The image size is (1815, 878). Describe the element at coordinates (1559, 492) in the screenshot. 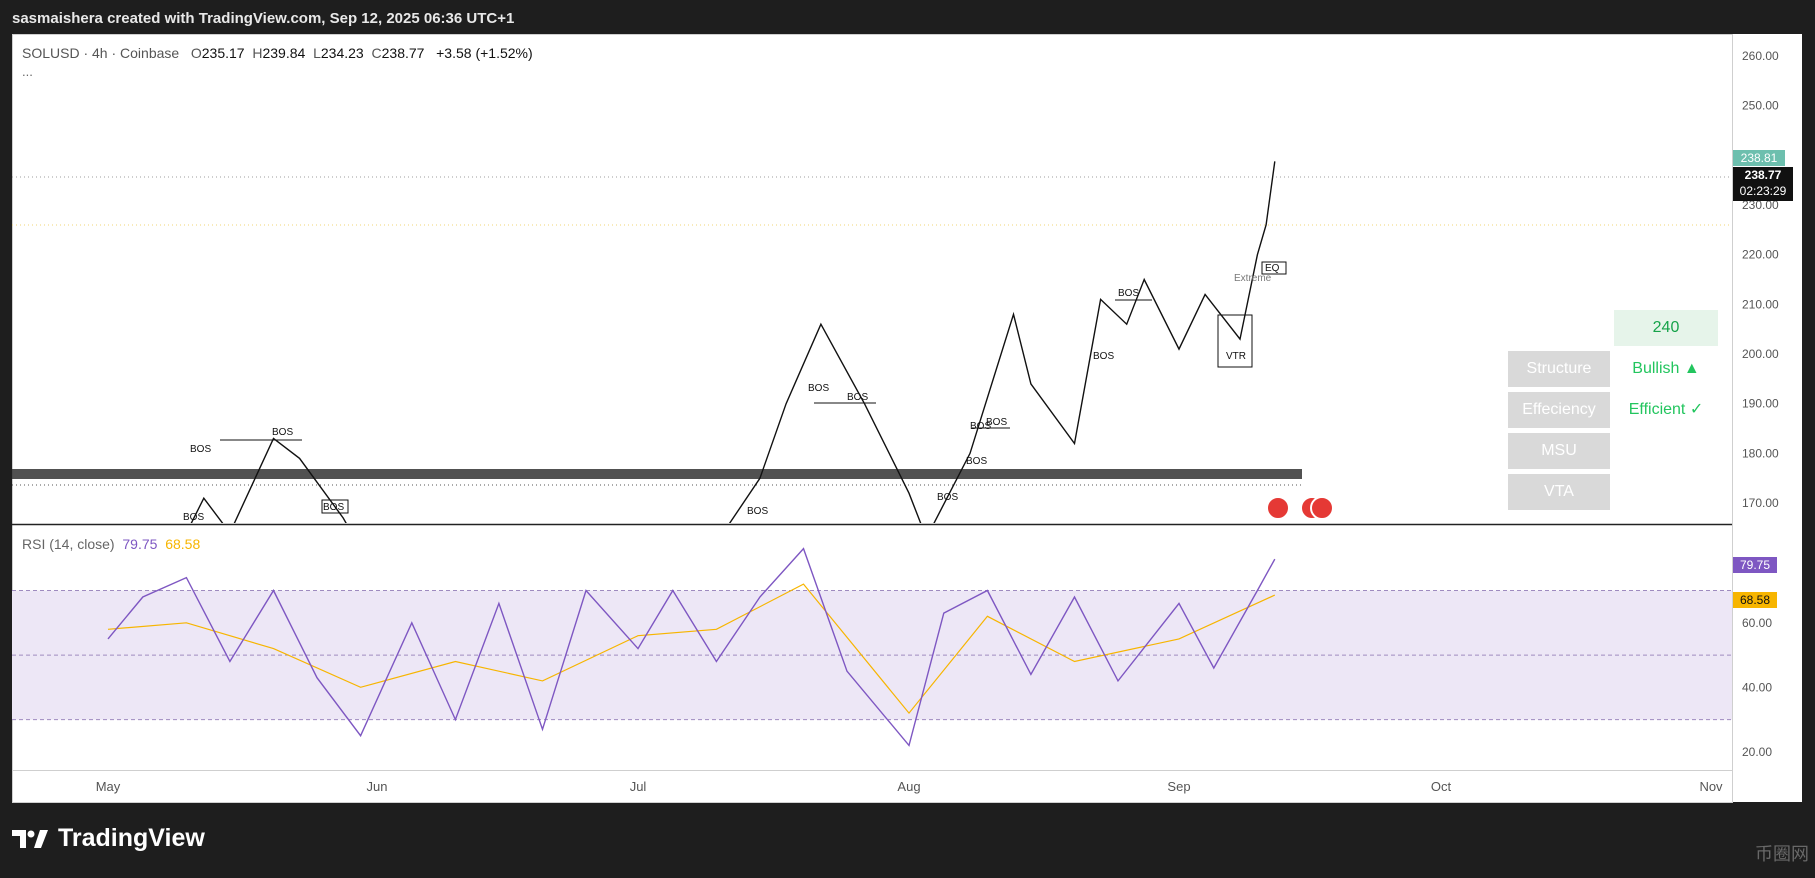

I see `vta-label: VTA` at that location.